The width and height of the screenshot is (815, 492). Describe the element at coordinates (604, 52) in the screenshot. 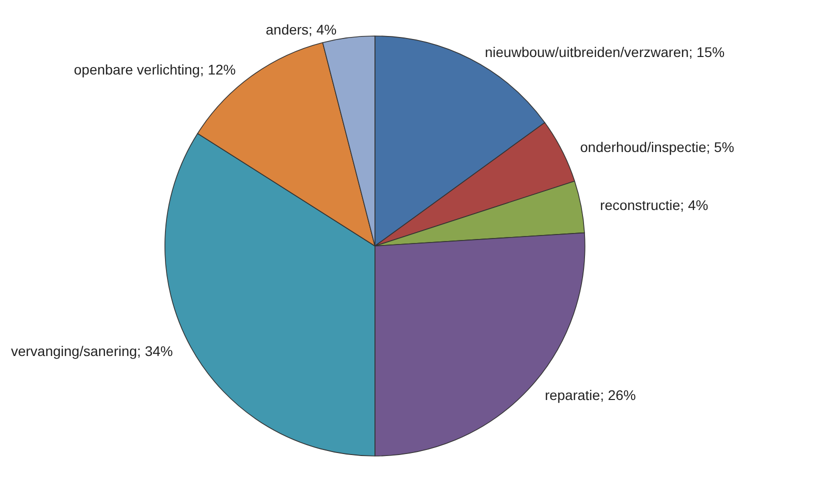

I see `slice-label: nieuwbouw/uitbreiden/verzwaren; 15%` at that location.